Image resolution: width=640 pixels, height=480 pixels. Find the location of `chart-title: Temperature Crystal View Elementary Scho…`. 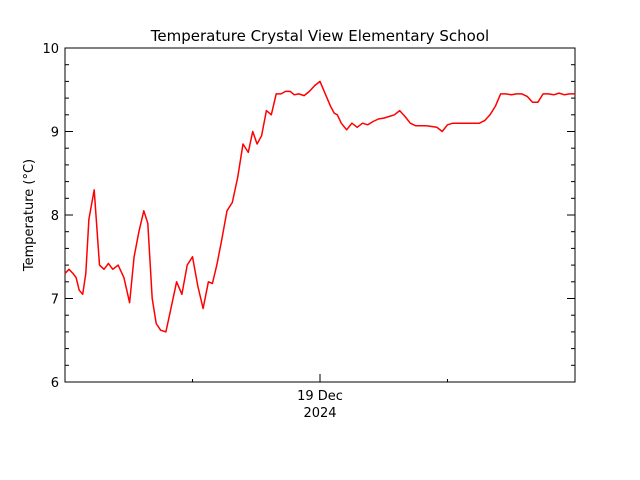

chart-title: Temperature Crystal View Elementary Scho… is located at coordinates (319, 36).